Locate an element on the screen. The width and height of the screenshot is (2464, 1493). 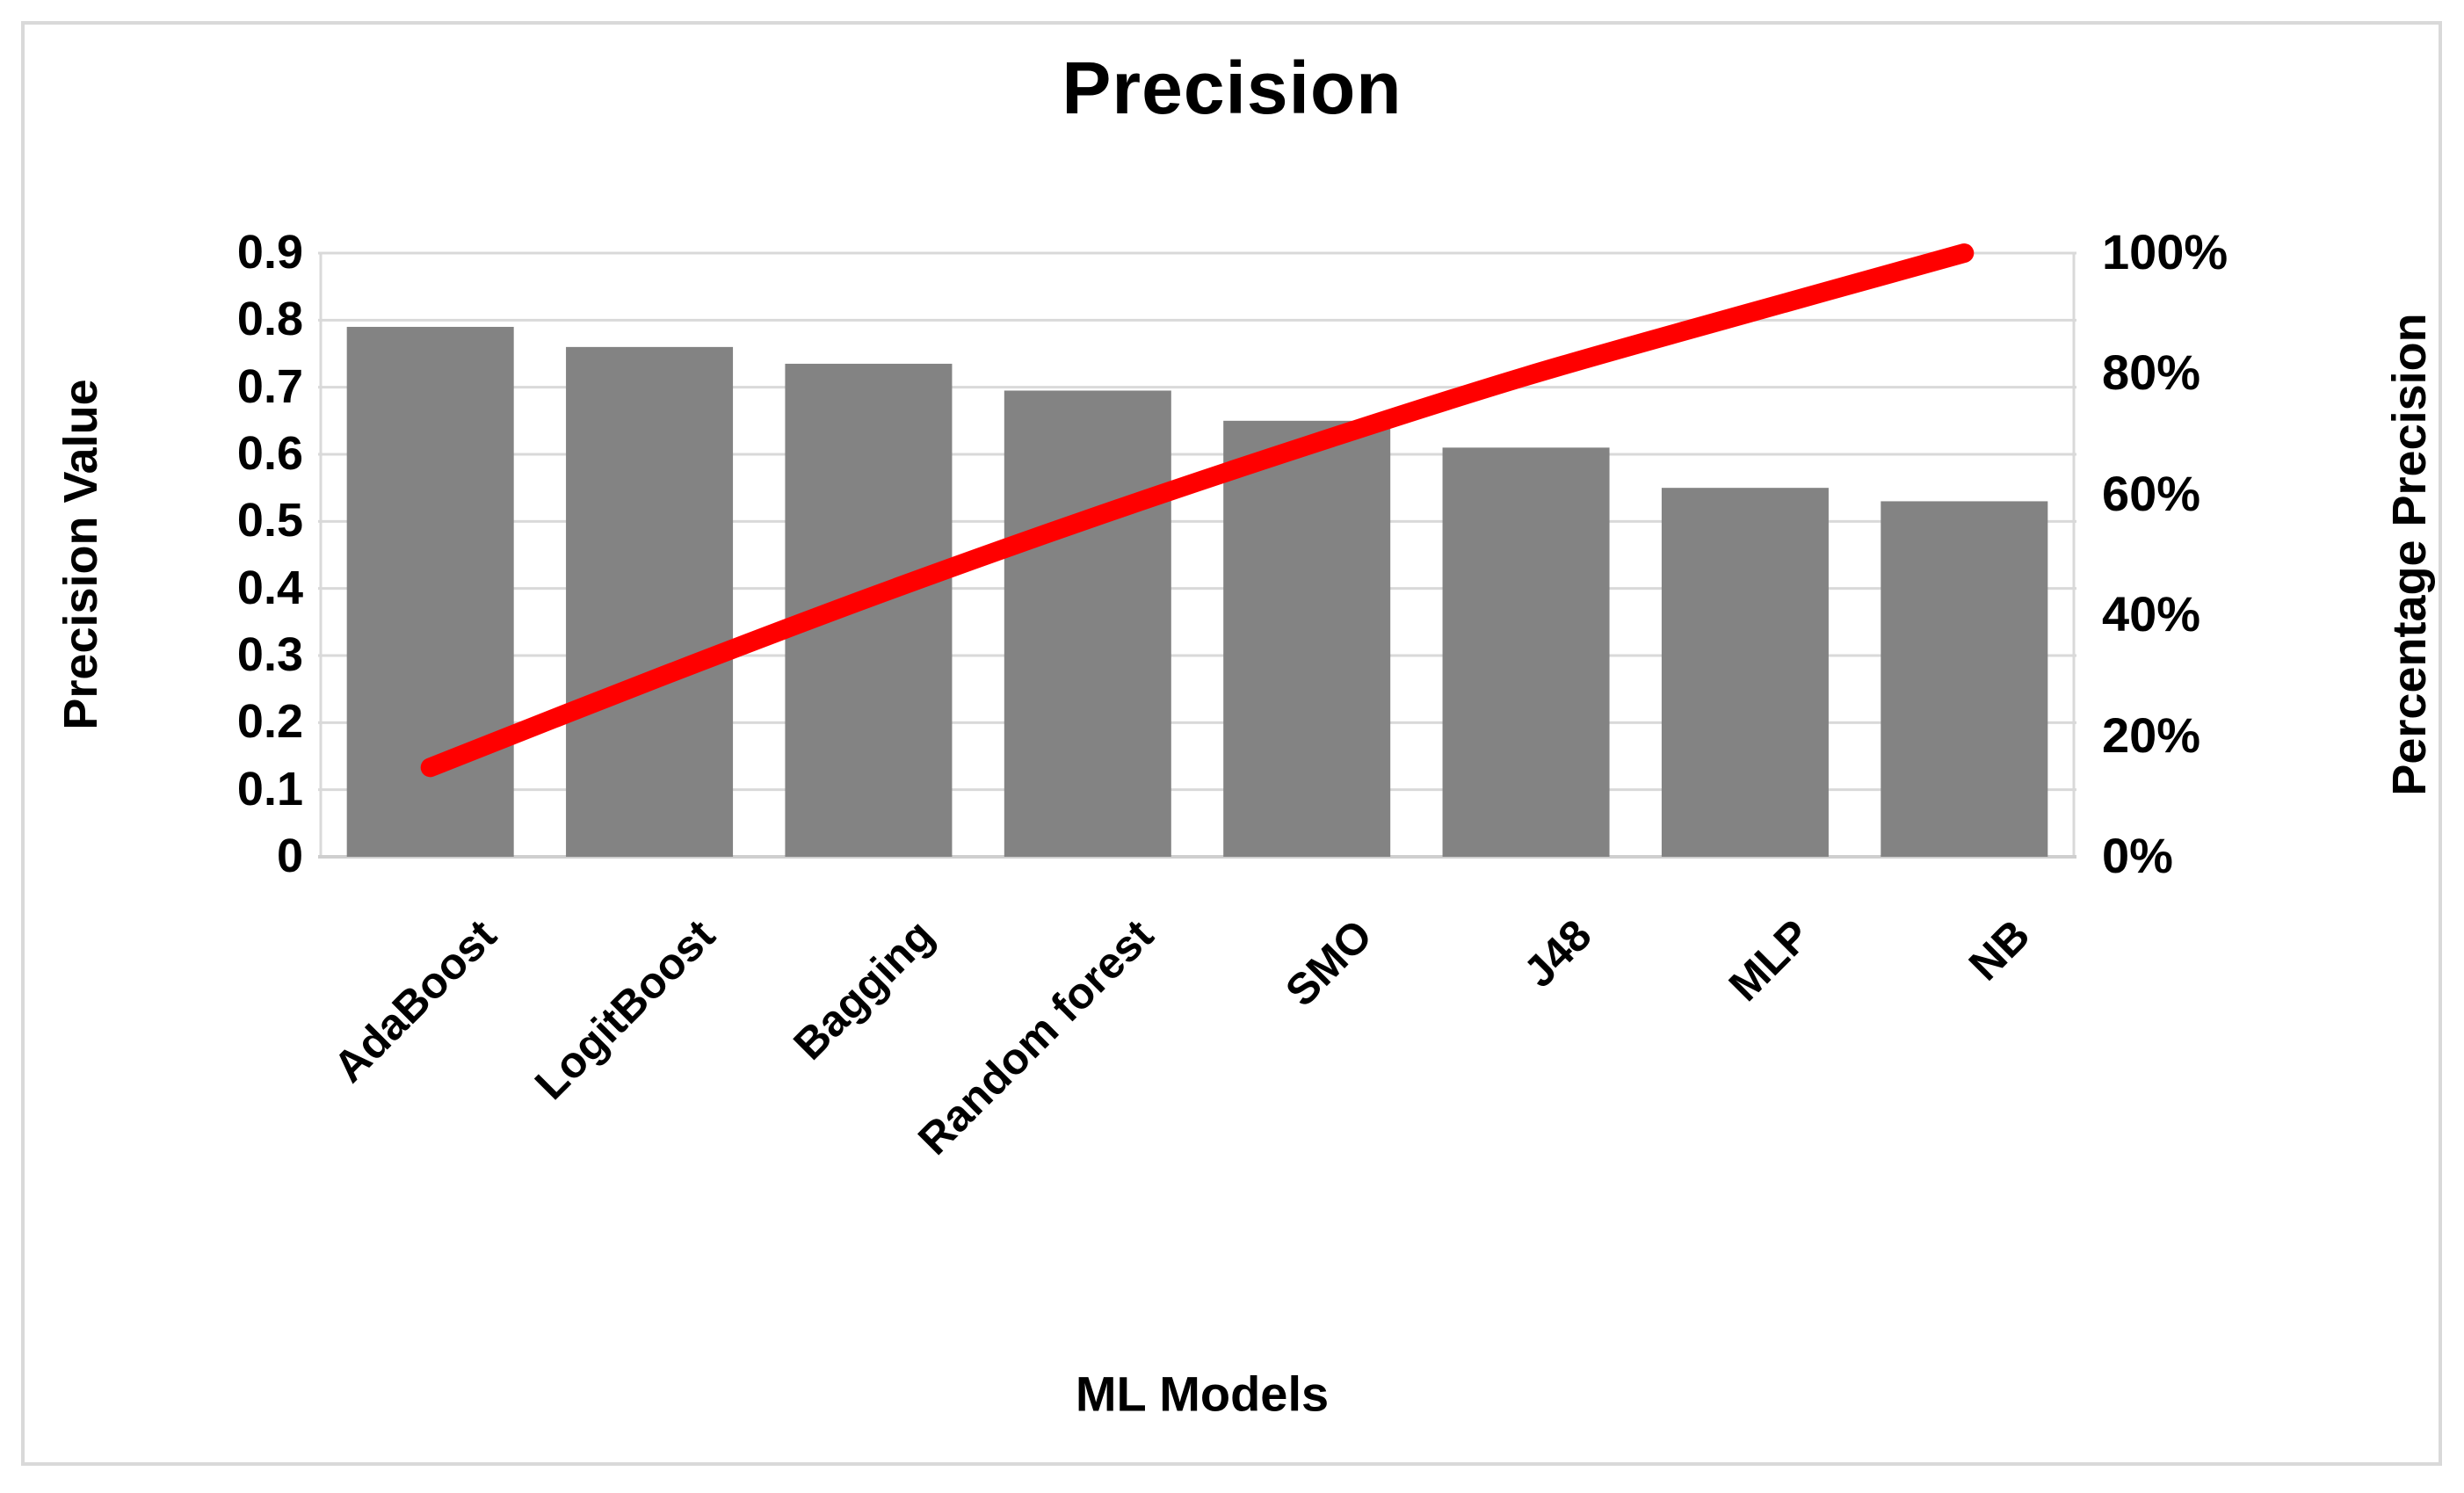
right-axis-tick-label: 0% is located at coordinates (2137, 856).